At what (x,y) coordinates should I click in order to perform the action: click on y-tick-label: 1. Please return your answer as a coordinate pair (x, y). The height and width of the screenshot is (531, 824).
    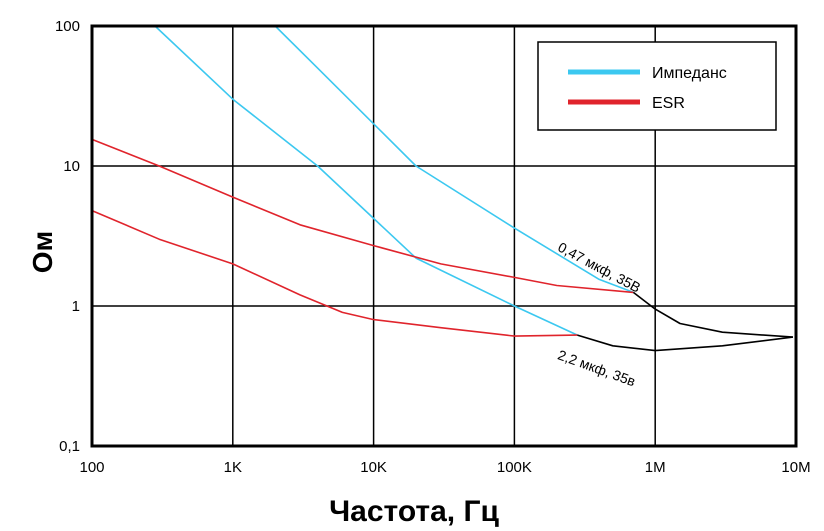
    Looking at the image, I should click on (76, 306).